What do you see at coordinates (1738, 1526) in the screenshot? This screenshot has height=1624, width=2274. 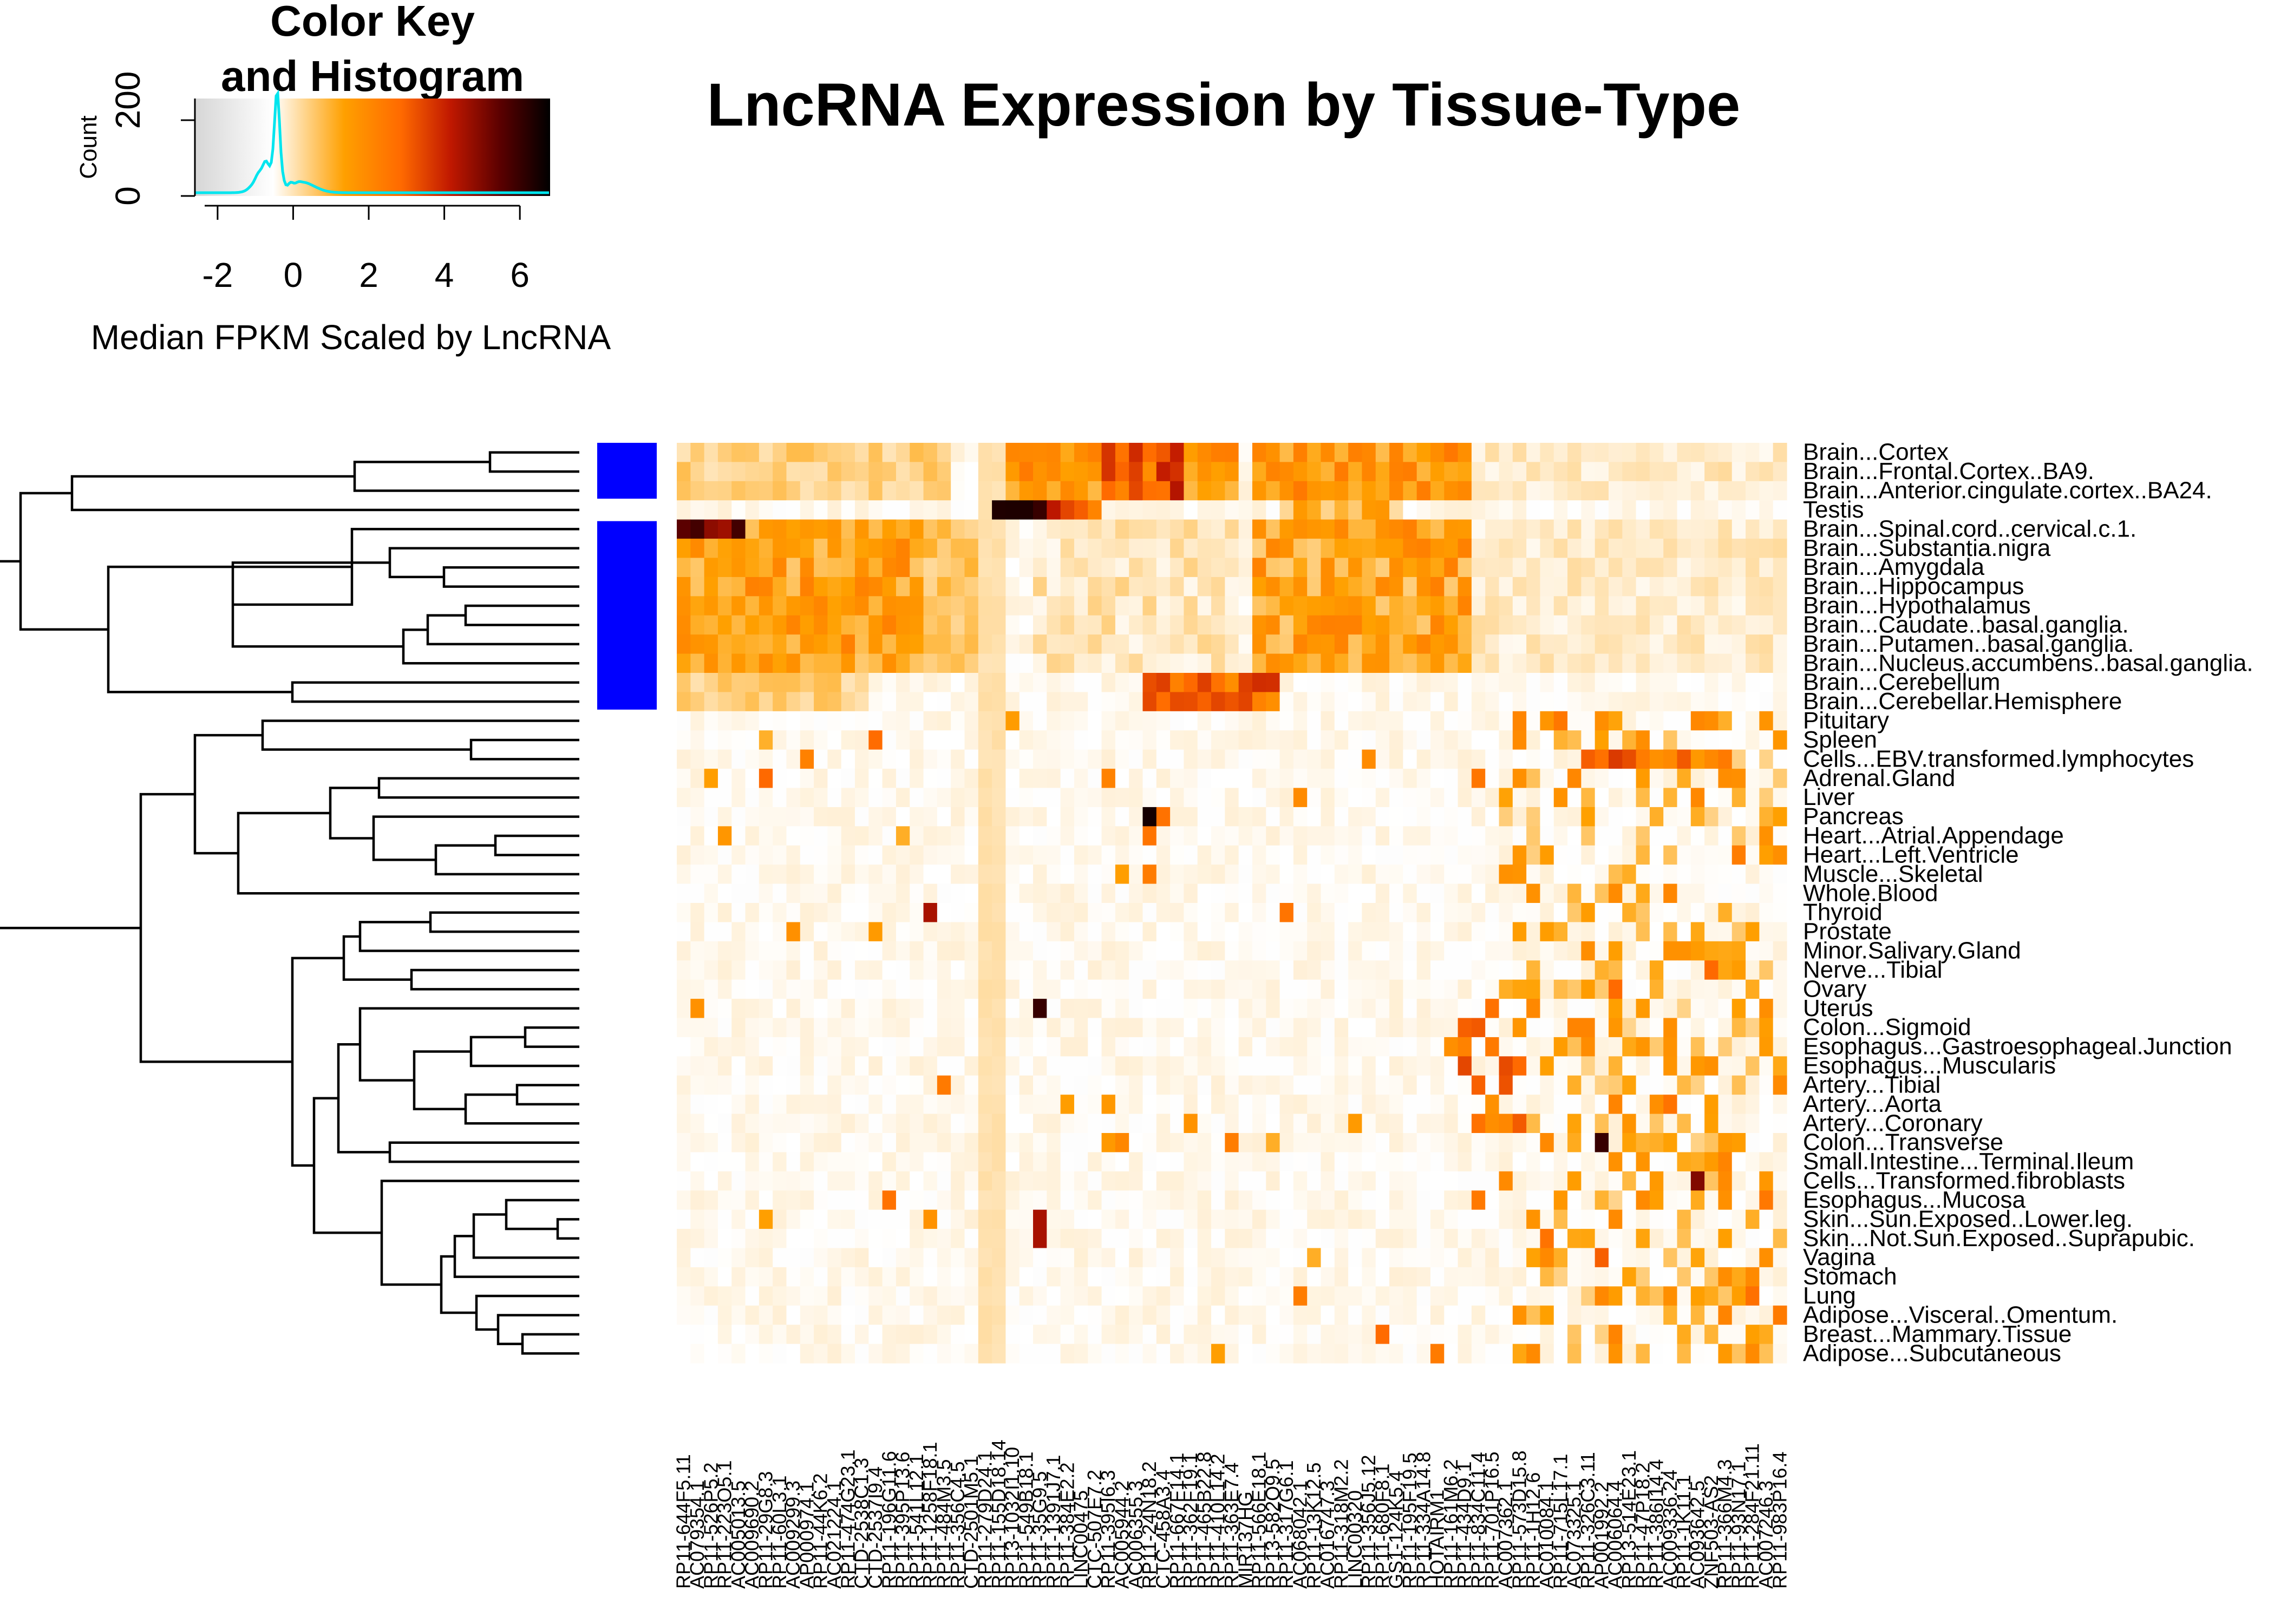 I see `column-label: RP11-93N17.1` at bounding box center [1738, 1526].